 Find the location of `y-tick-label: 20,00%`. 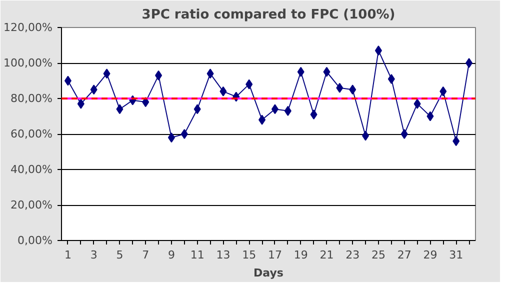

y-tick-label: 20,00% is located at coordinates (31, 205).